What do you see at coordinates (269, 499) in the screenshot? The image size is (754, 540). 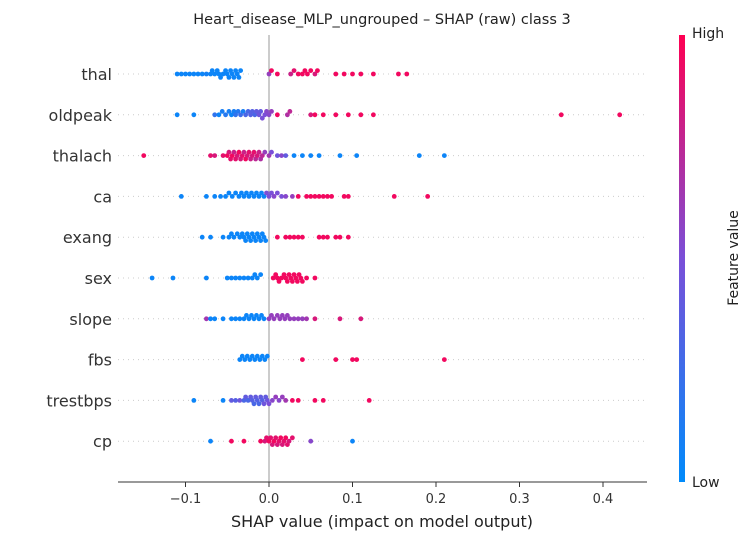 I see `x-tick-label: 0.0` at bounding box center [269, 499].